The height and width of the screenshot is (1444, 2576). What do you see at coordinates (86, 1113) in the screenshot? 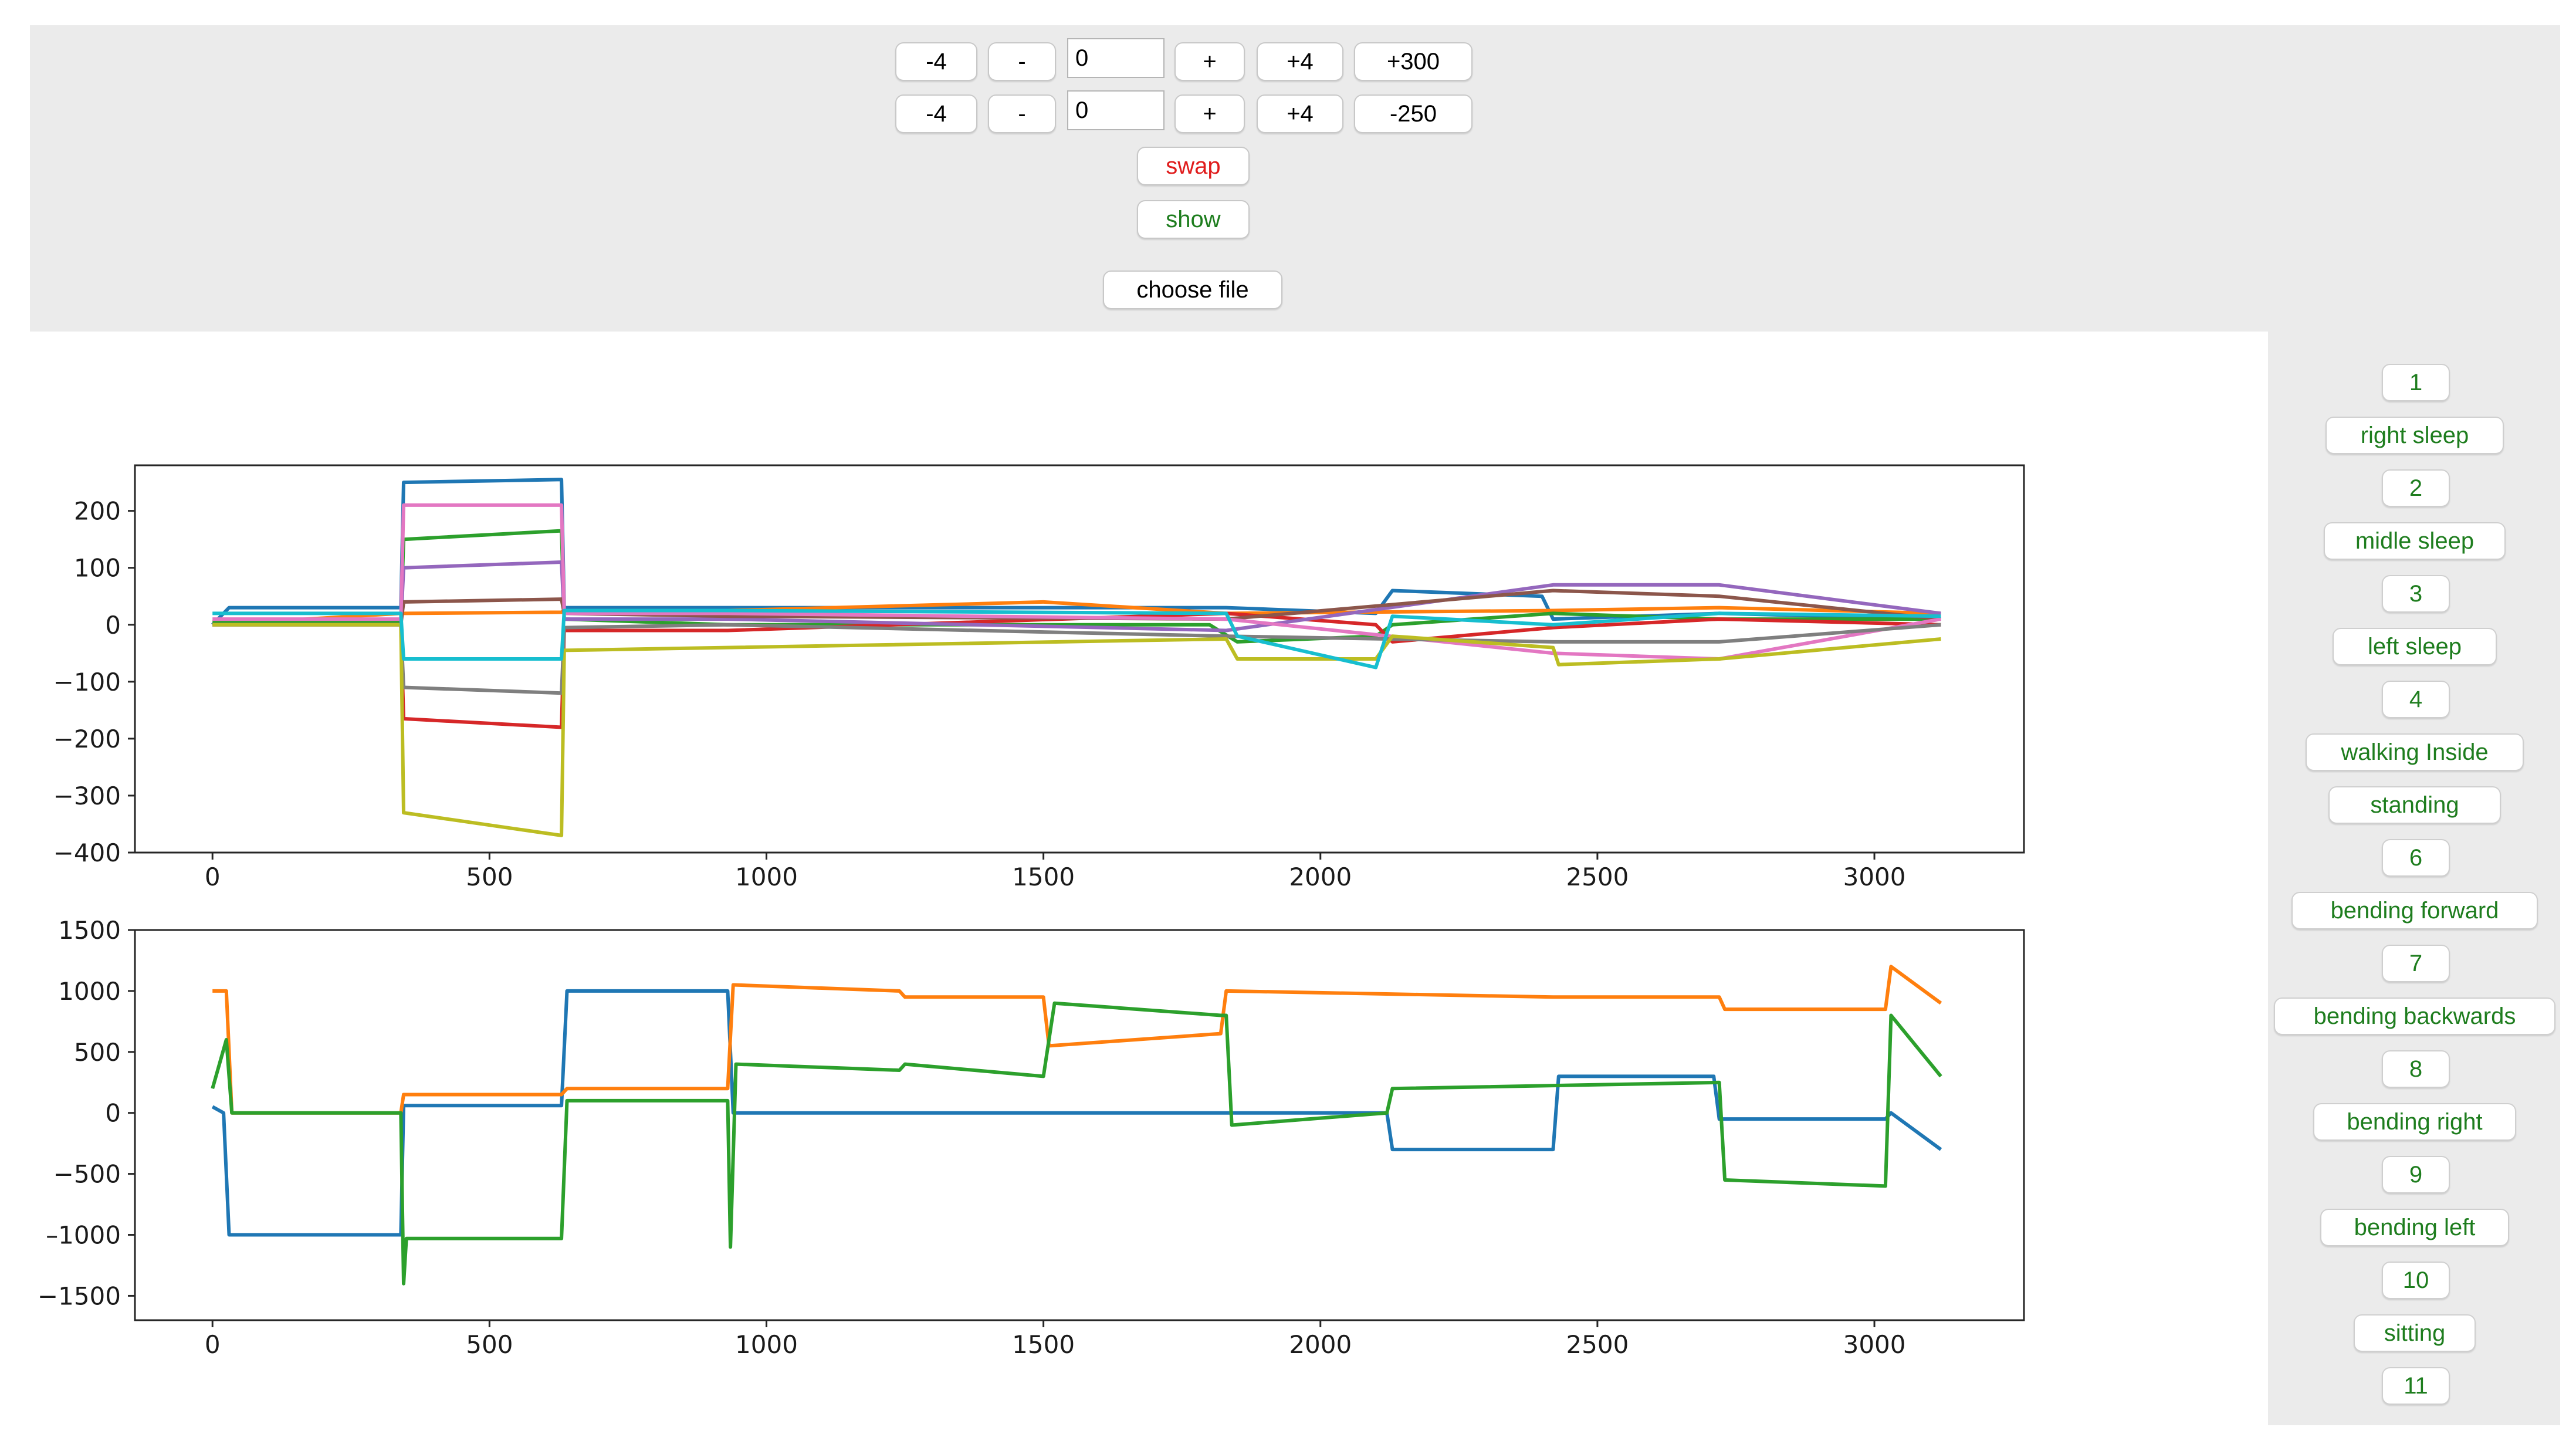
I see `bottom-chart-y-ticks: 1500 1000 500 0 −500 –1000 −1500` at bounding box center [86, 1113].